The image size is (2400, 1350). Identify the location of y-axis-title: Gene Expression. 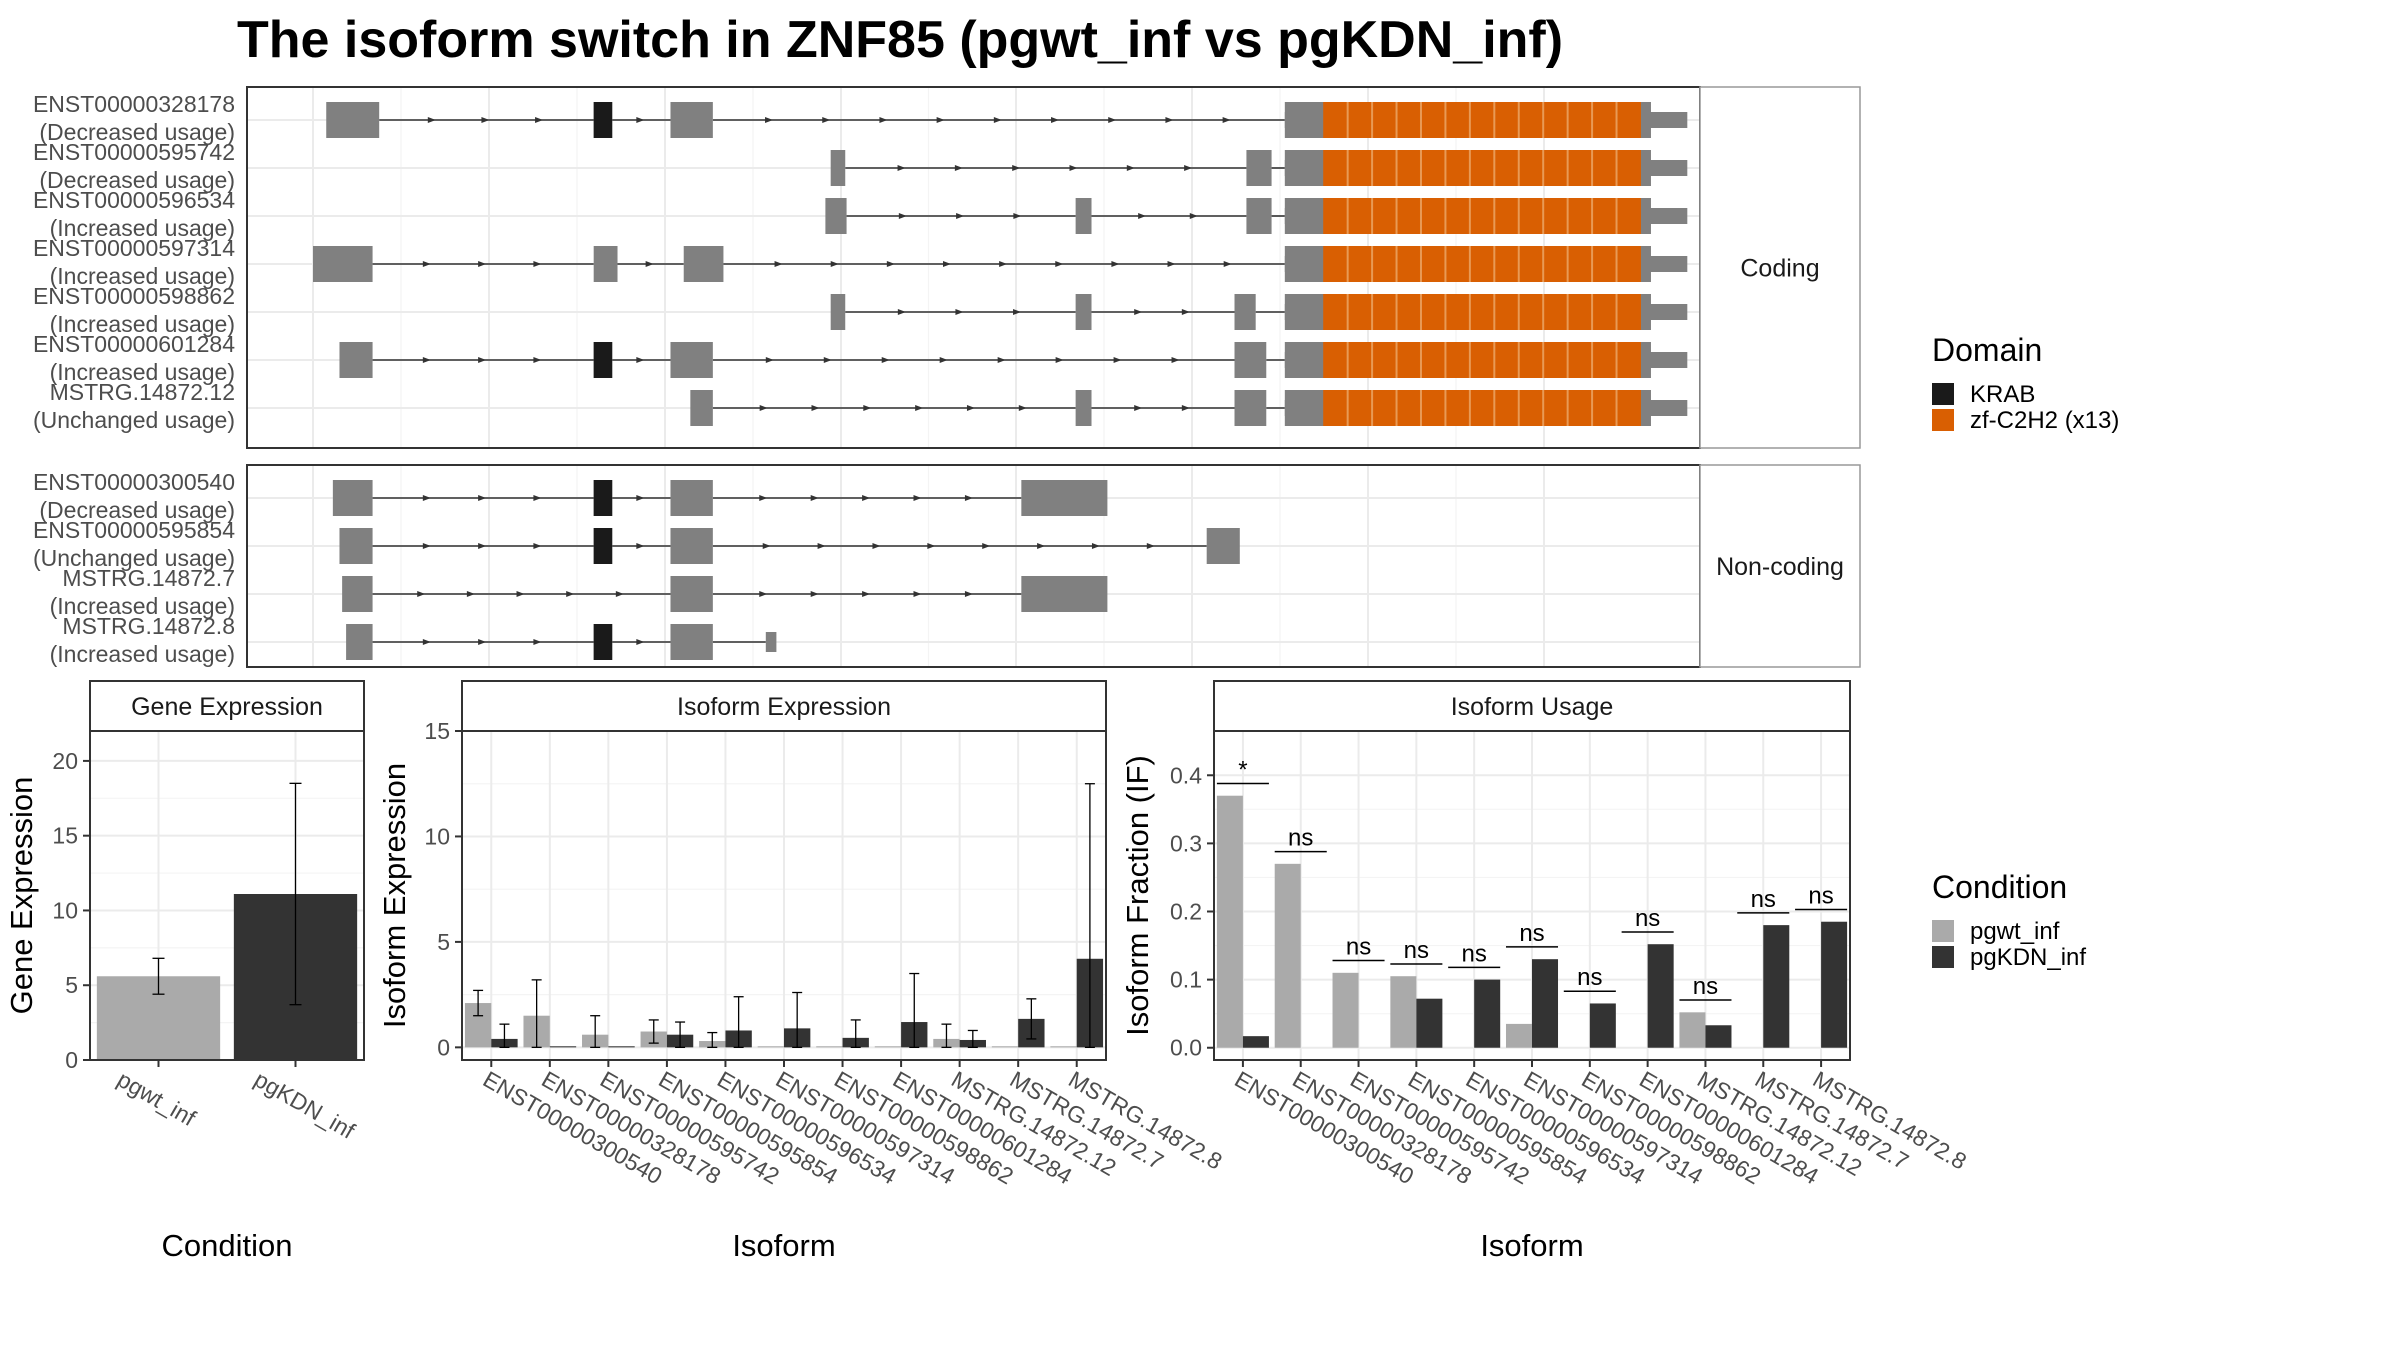
(21, 896).